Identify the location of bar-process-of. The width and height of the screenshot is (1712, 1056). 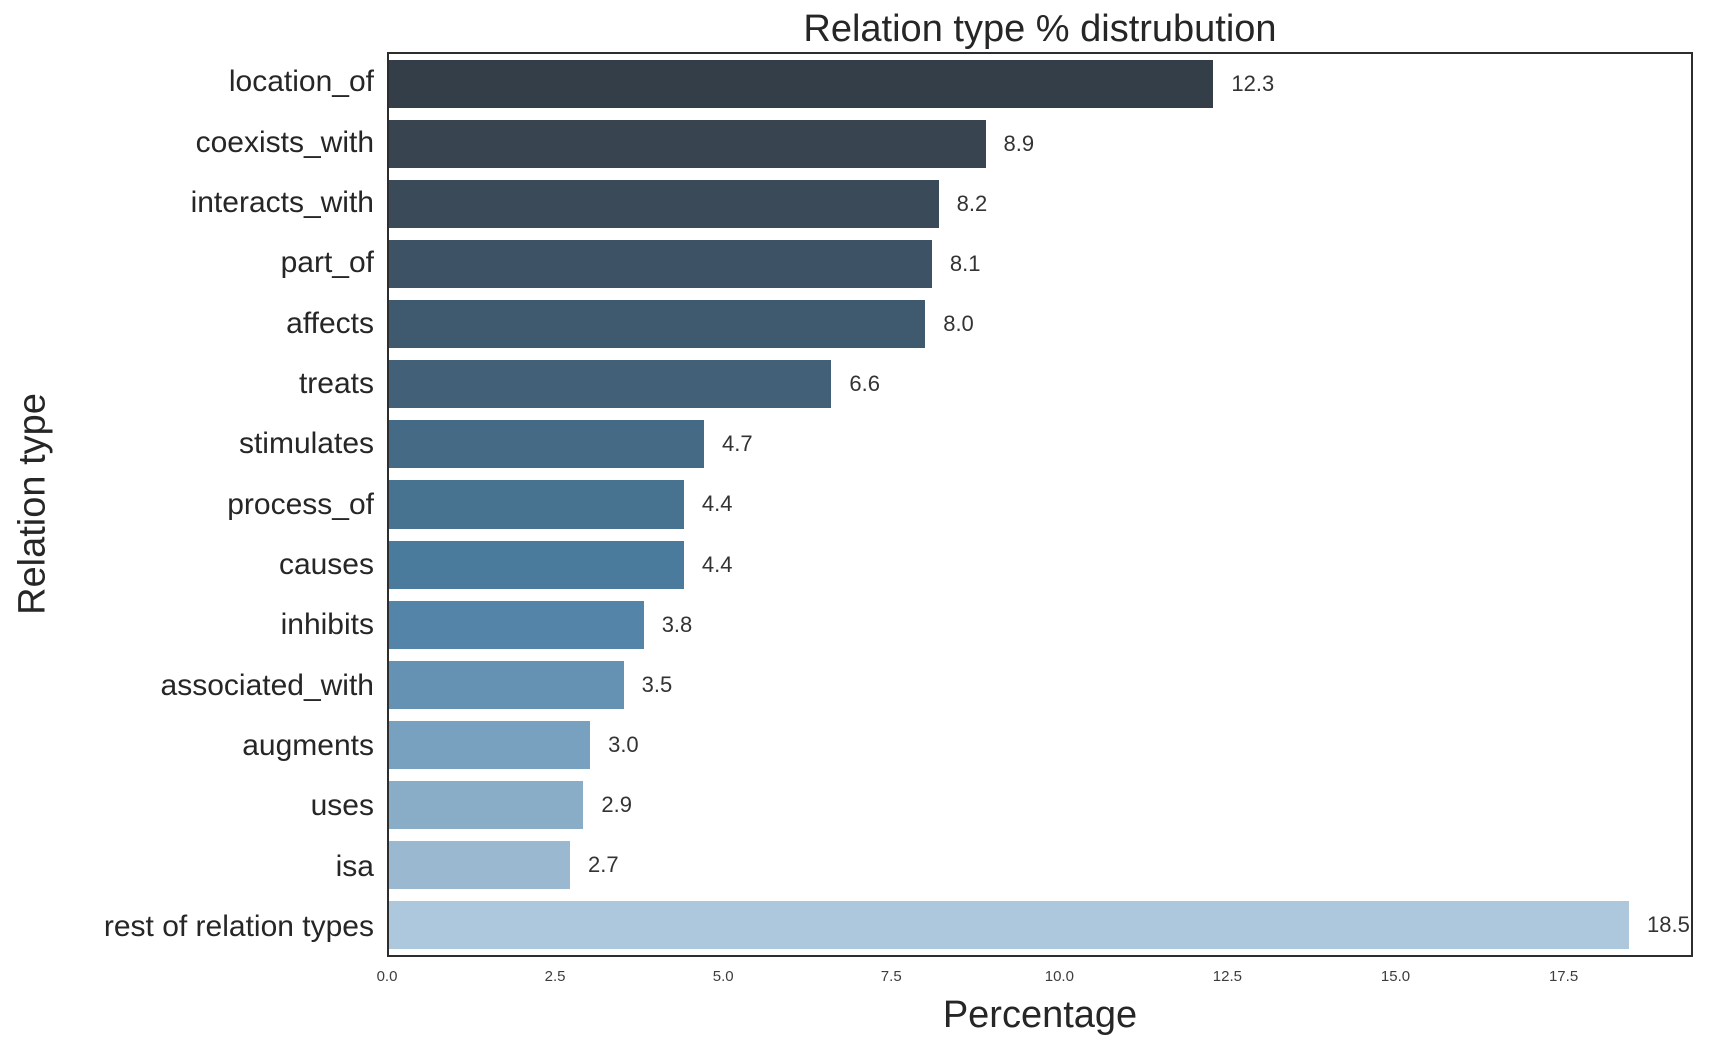
(536, 504).